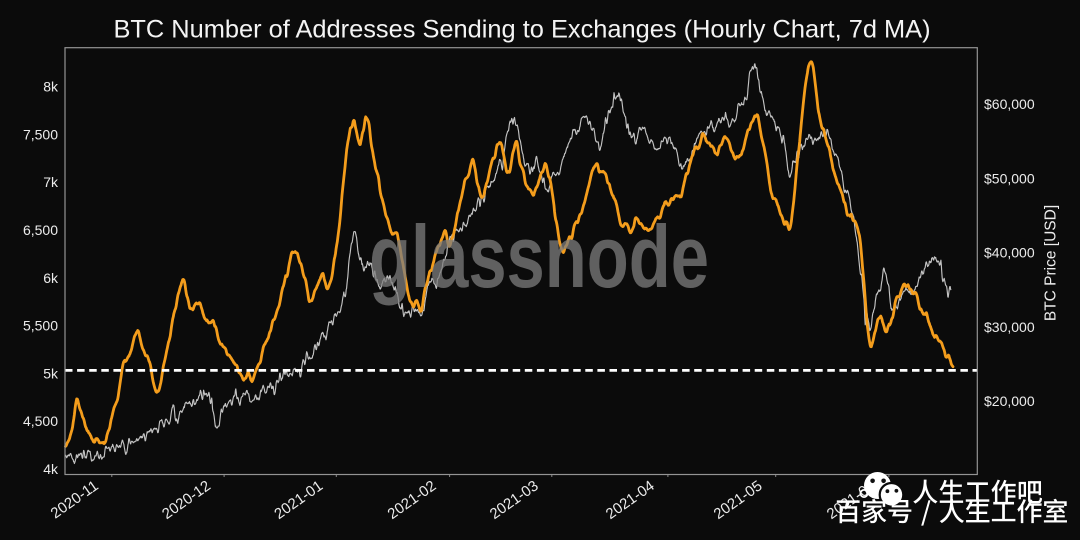  I want to click on svg-text: 5,500, so click(40, 326).